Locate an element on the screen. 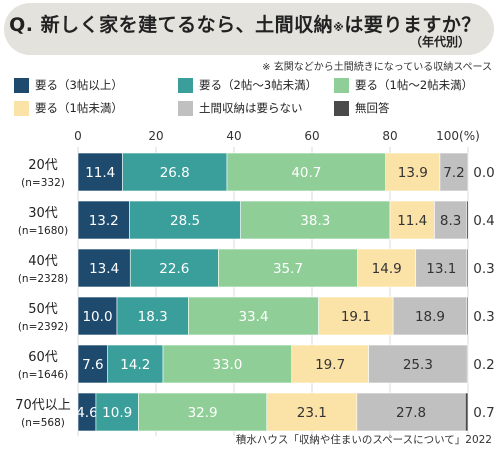  data-label: 7.6 is located at coordinates (92, 365).